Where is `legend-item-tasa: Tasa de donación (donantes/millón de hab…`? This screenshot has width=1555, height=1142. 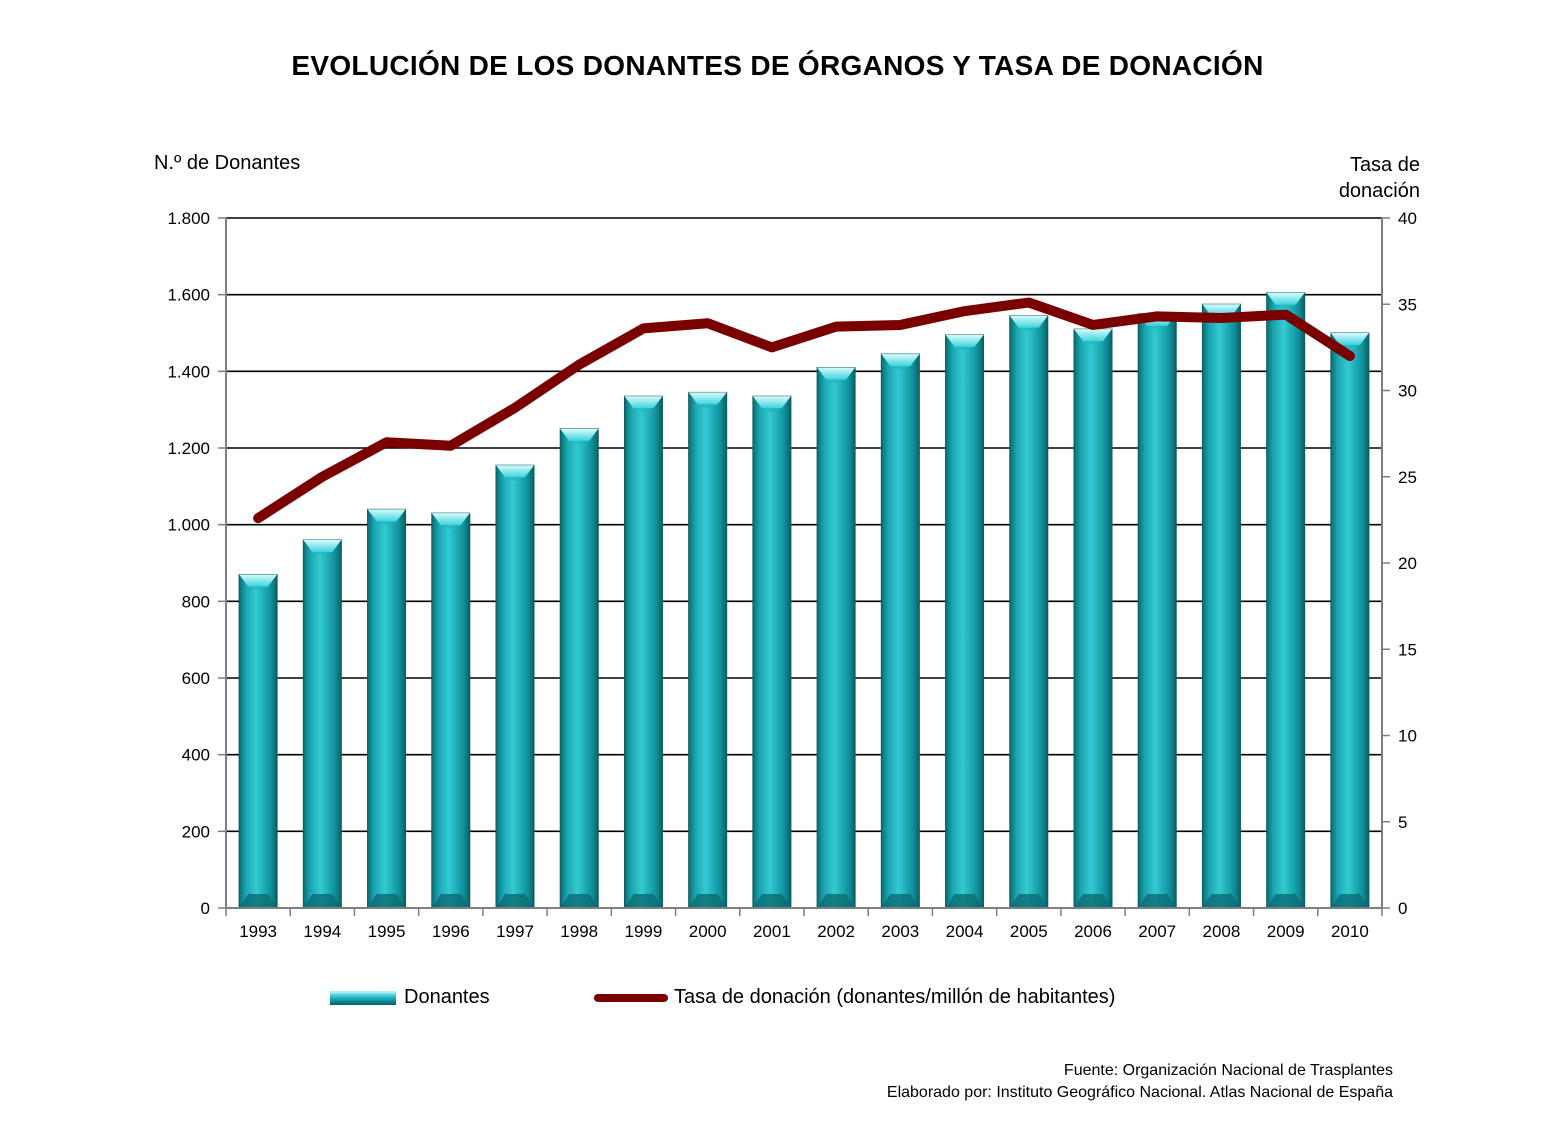 legend-item-tasa: Tasa de donación (donantes/millón de hab… is located at coordinates (854, 997).